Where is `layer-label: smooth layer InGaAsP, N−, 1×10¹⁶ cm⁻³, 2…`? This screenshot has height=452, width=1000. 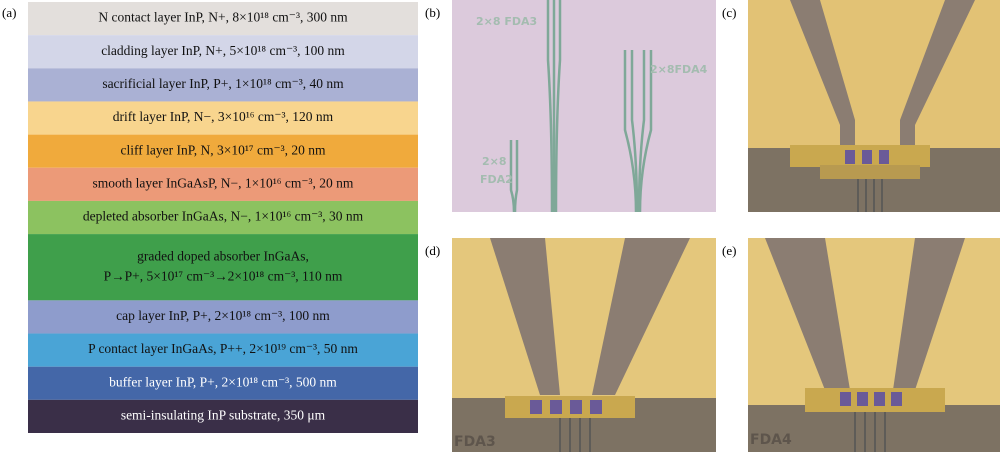
layer-label: smooth layer InGaAsP, N−, 1×10¹⁶ cm⁻³, 2… is located at coordinates (223, 182).